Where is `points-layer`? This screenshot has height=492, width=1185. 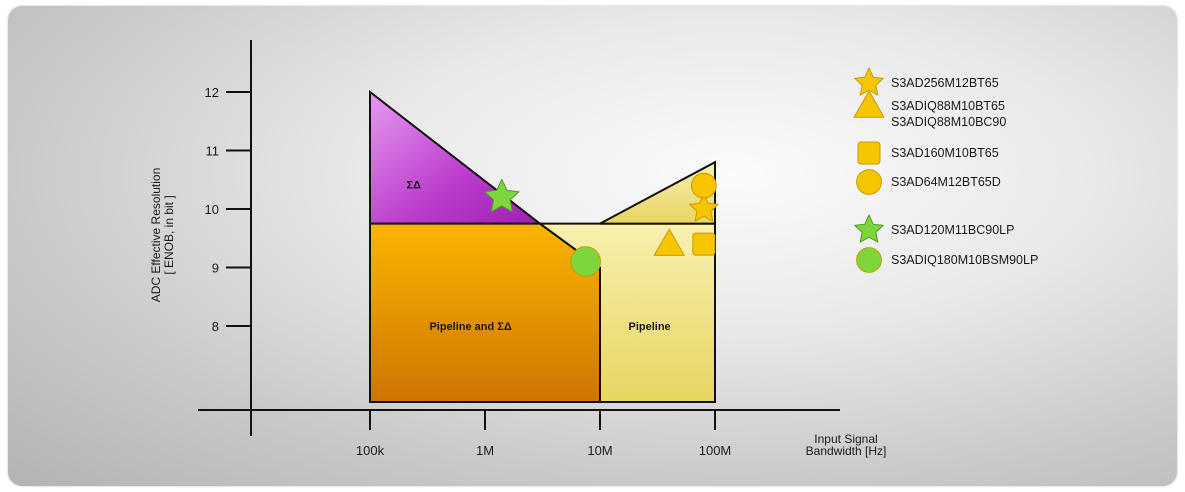 points-layer is located at coordinates (601, 225).